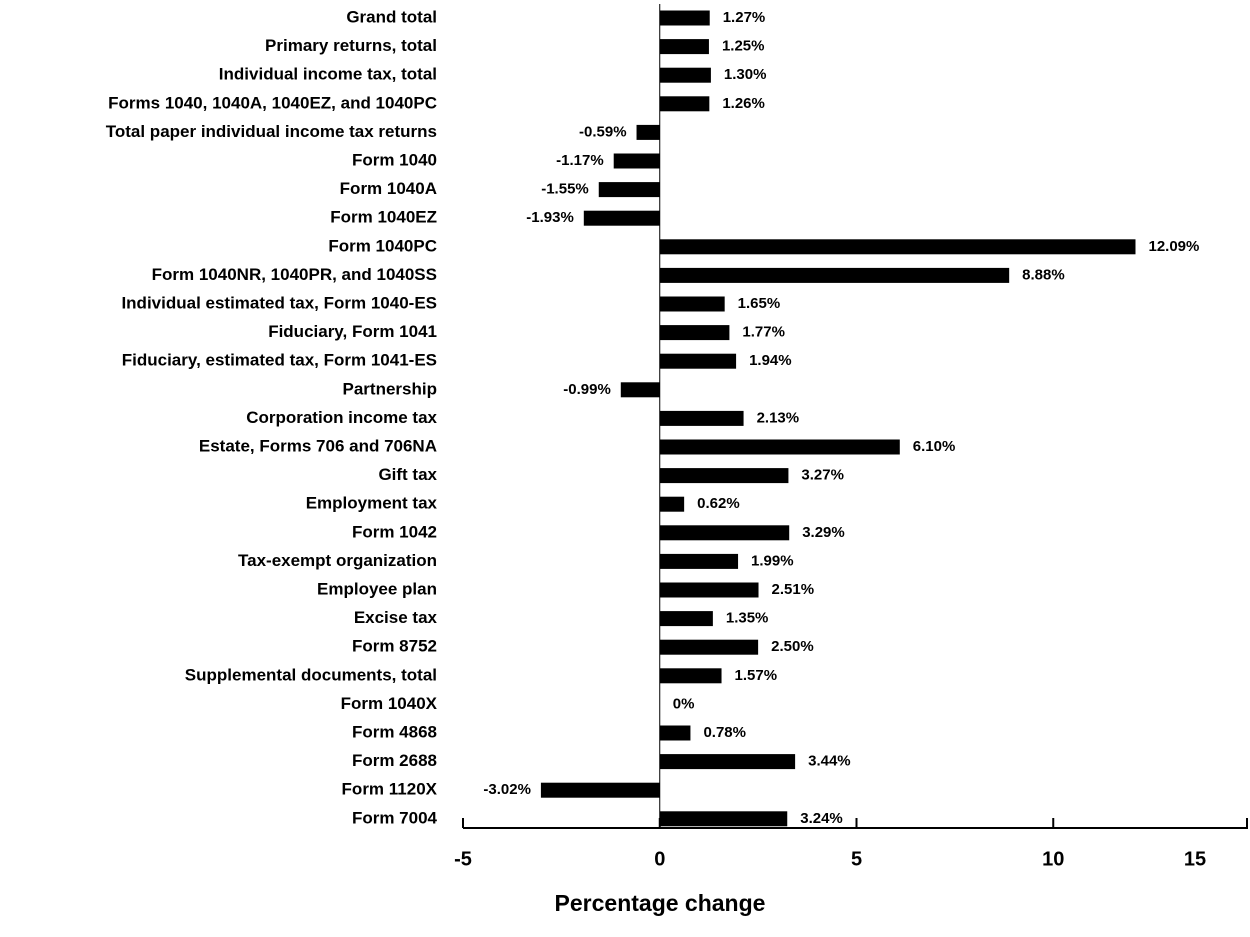 This screenshot has height=937, width=1250. Describe the element at coordinates (396, 617) in the screenshot. I see `category-label: Excise tax` at that location.